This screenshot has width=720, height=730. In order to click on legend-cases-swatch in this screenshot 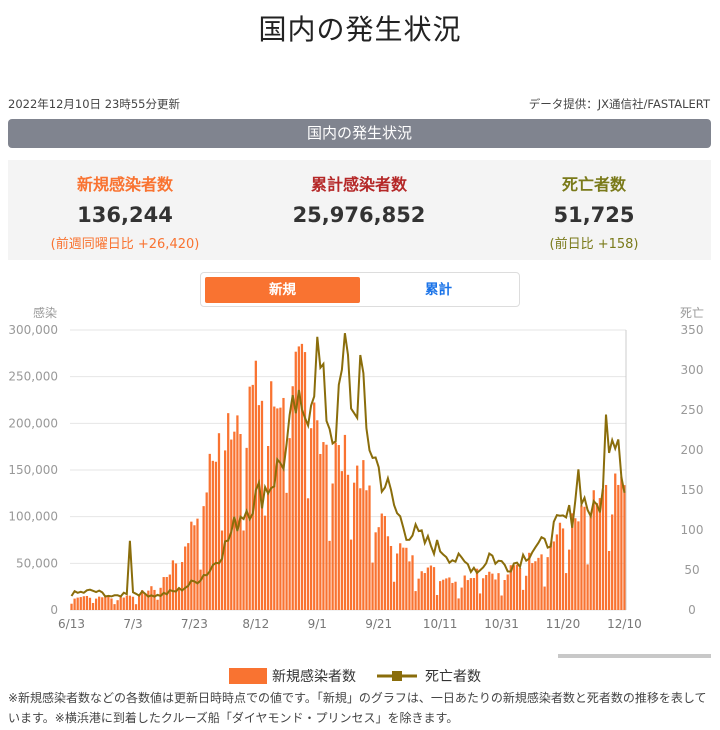, I will do `click(248, 676)`.